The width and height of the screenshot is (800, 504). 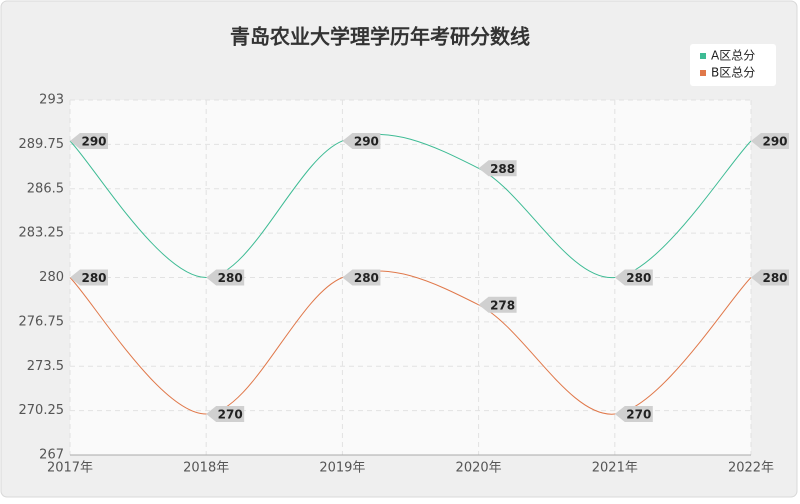 I want to click on y-tick-label: 289.75, so click(x=42, y=144).